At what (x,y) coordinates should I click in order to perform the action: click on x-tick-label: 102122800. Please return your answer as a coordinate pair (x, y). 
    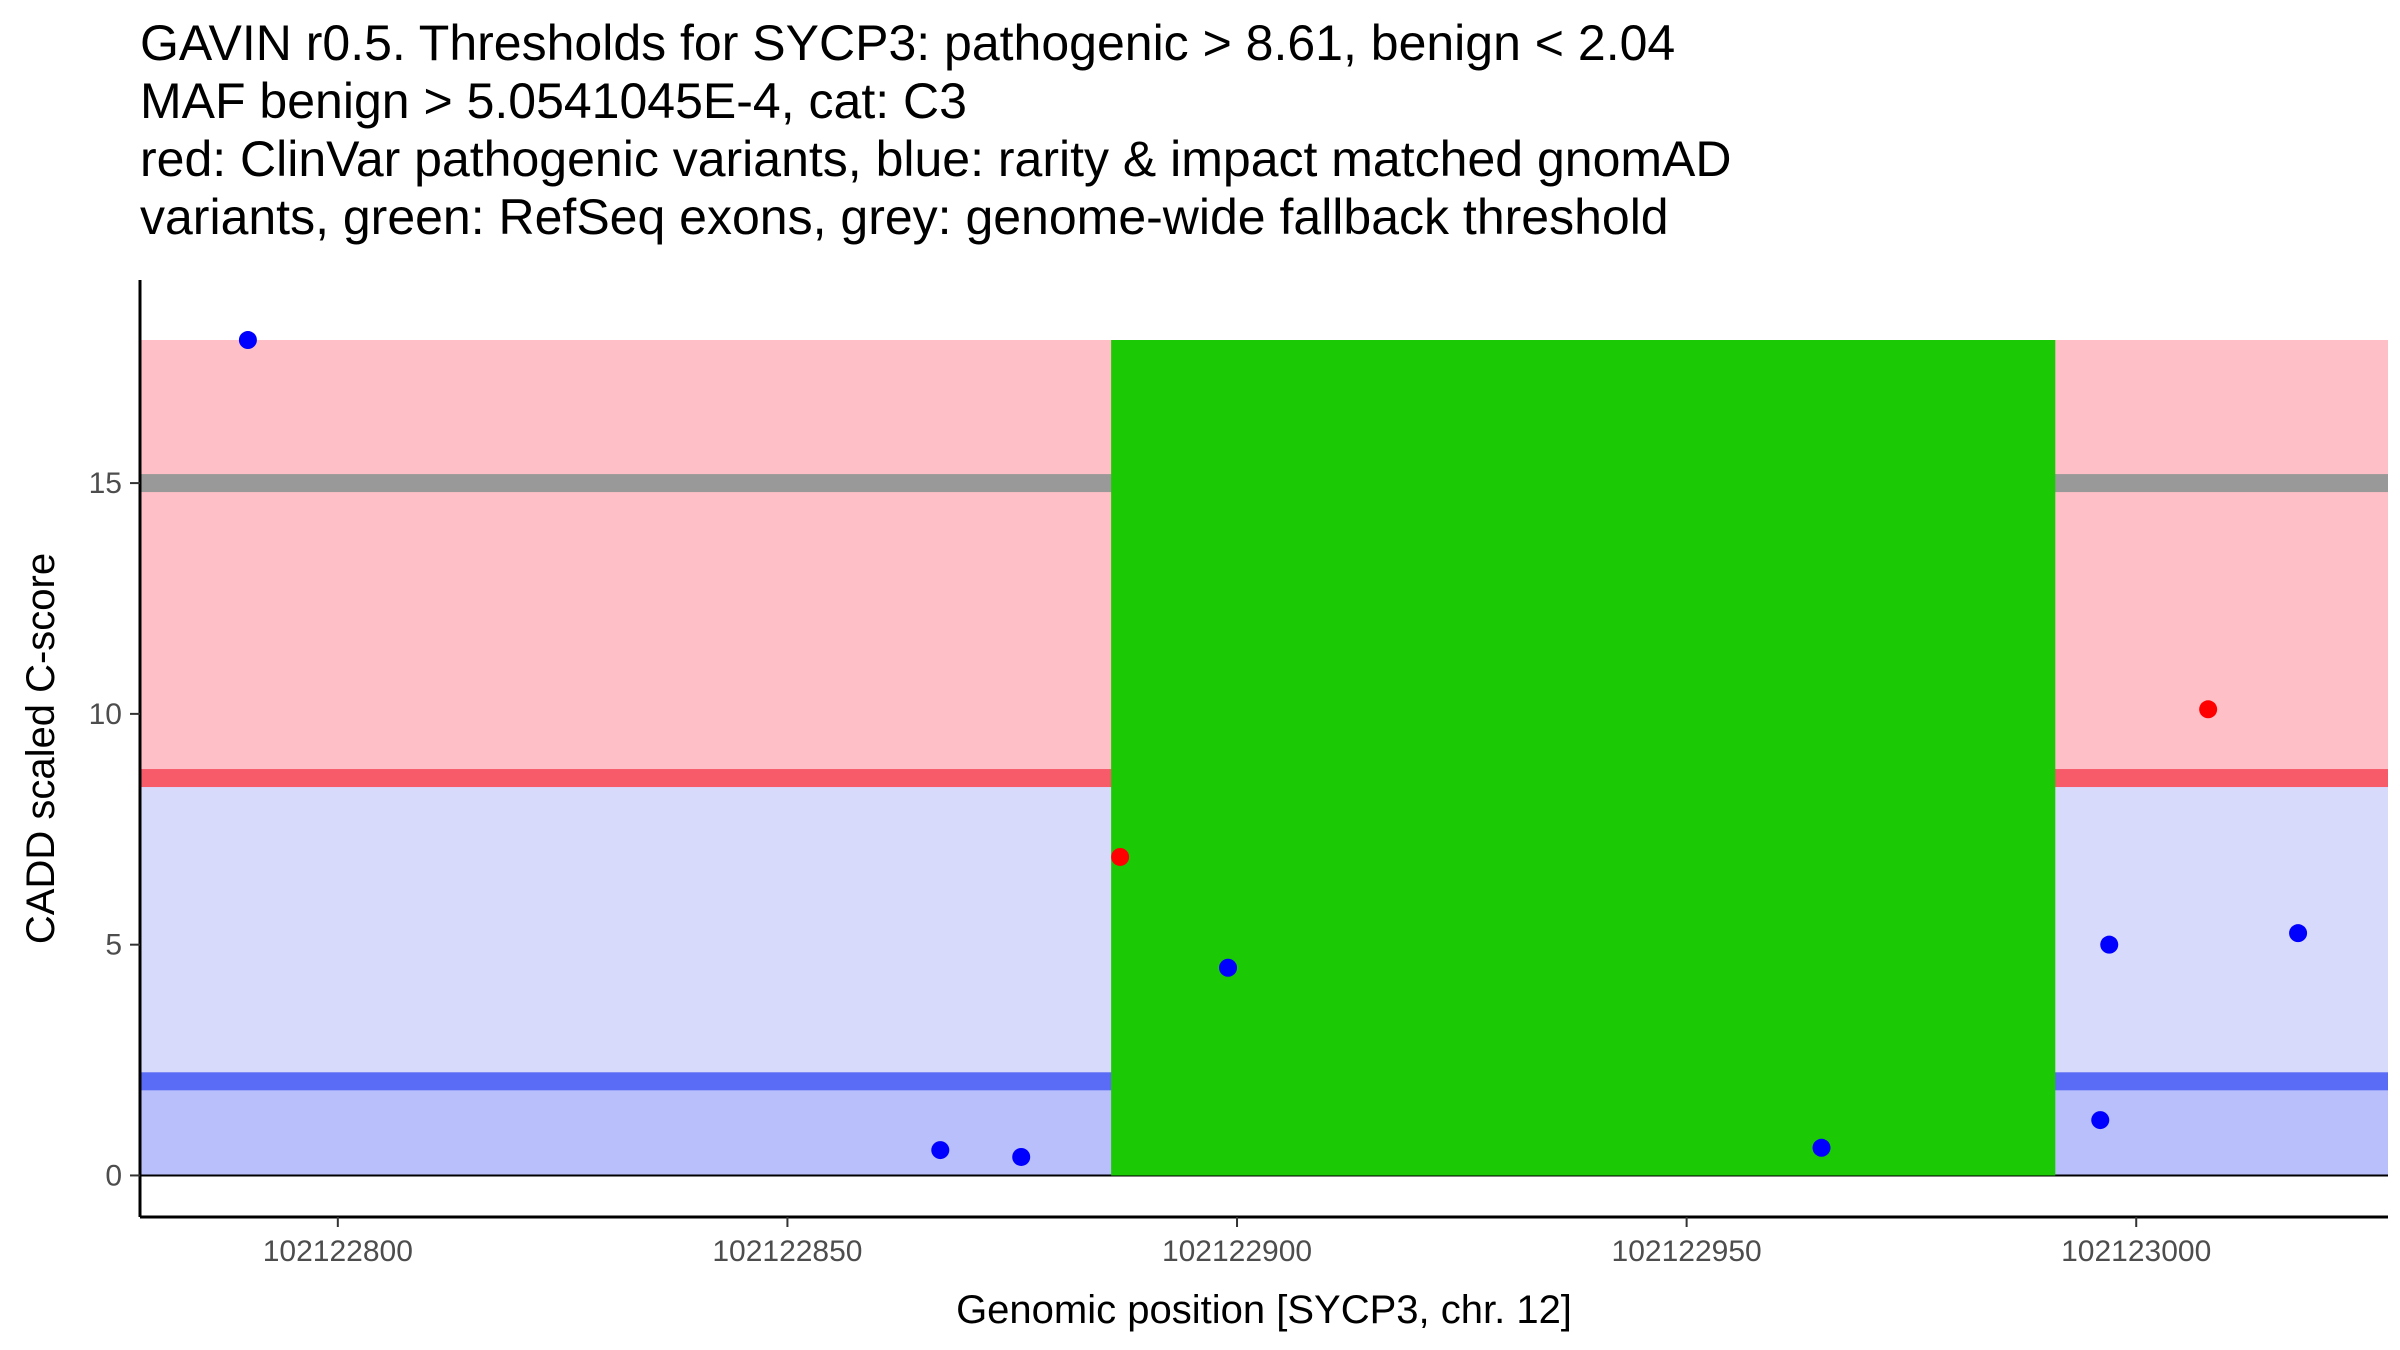
    Looking at the image, I should click on (338, 1251).